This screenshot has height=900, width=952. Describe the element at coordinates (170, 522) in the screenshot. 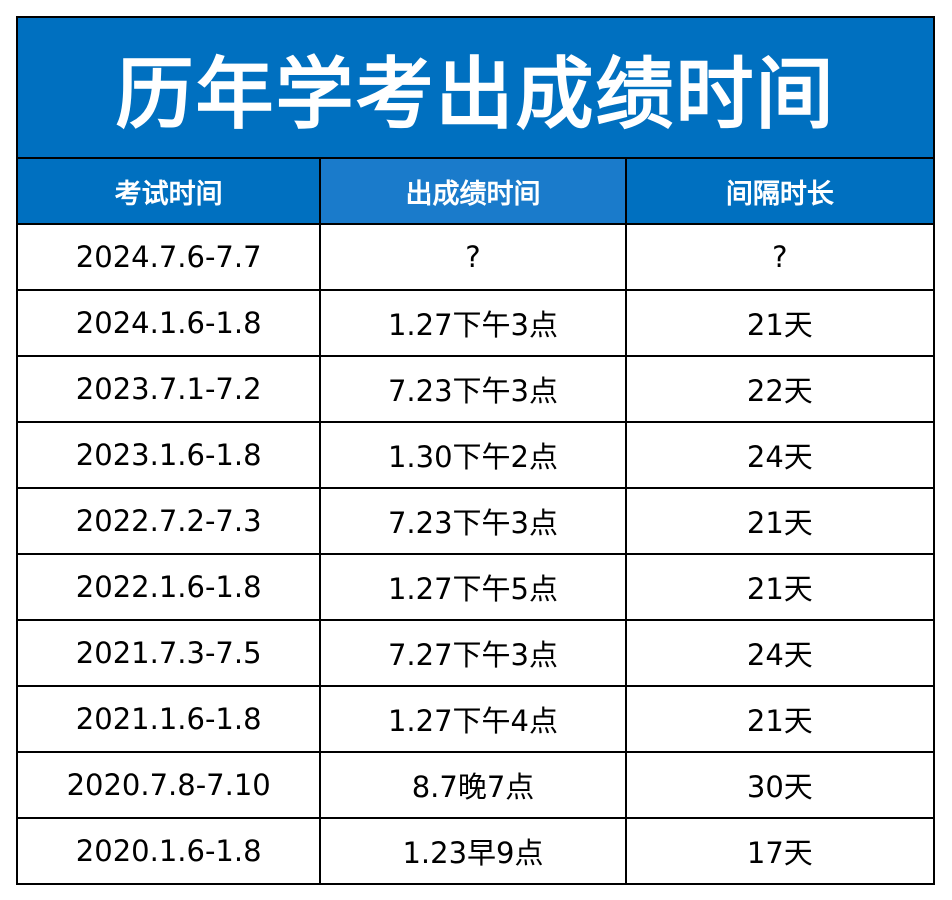

I see `cell-exam-date: 2022.7.2-7.3` at that location.